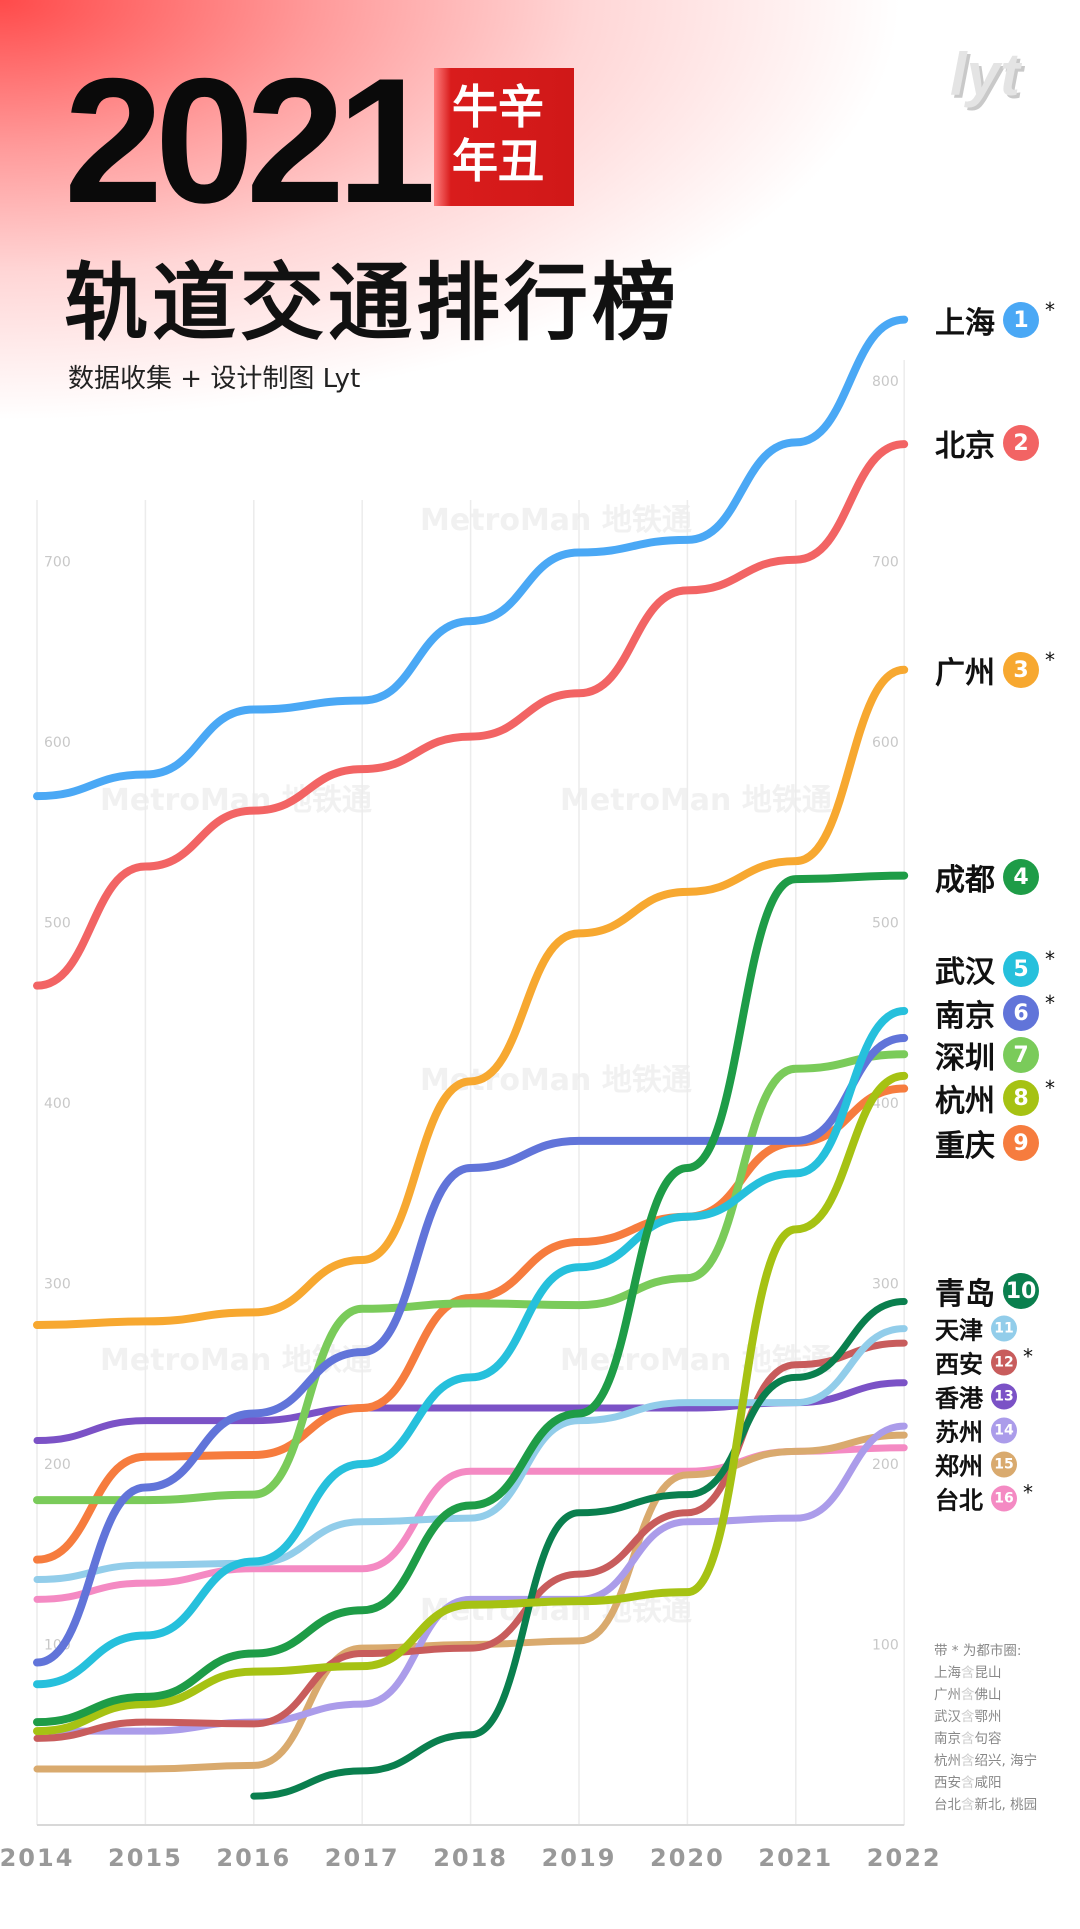  What do you see at coordinates (965, 972) in the screenshot?
I see `legend-city: 武汉` at bounding box center [965, 972].